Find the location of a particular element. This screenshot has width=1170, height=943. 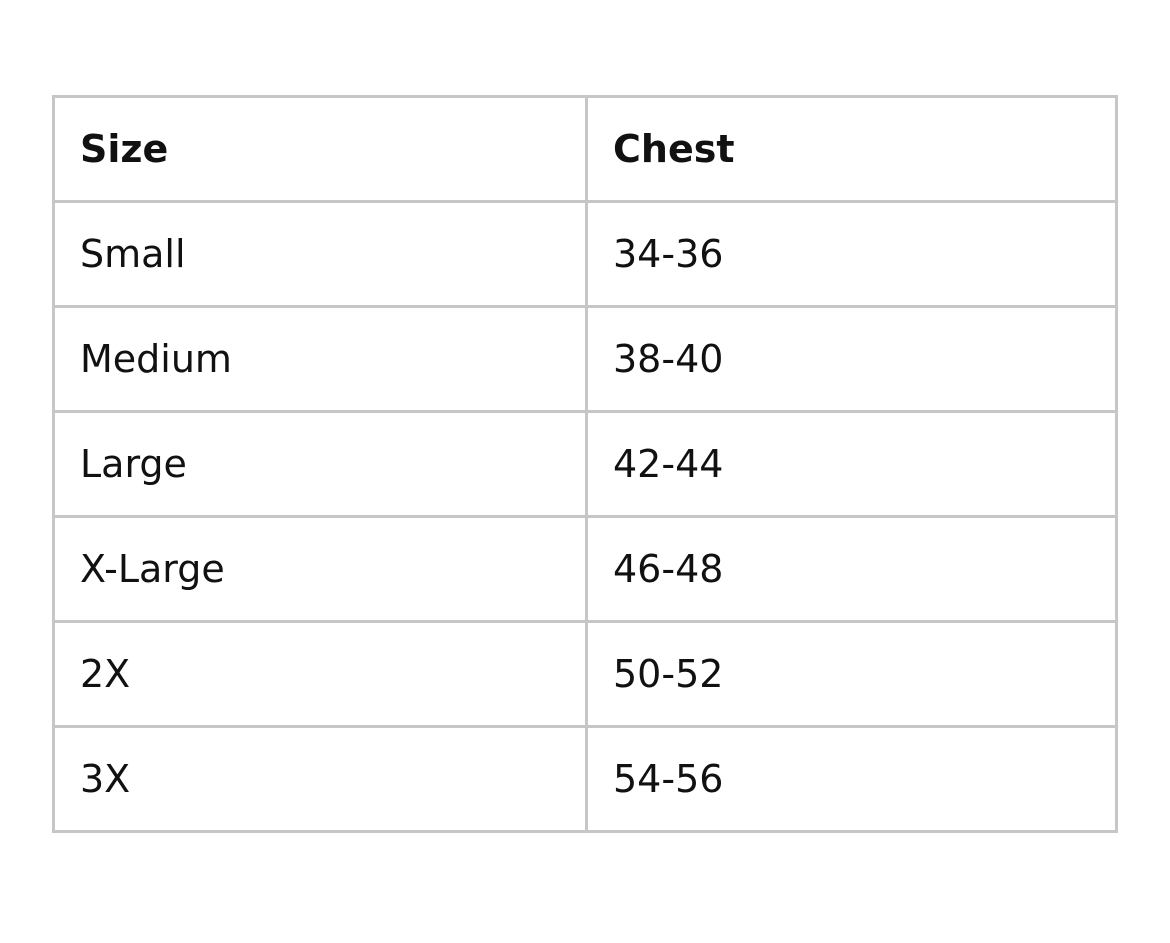

table-header-row: Size Chest is located at coordinates (585, 149).